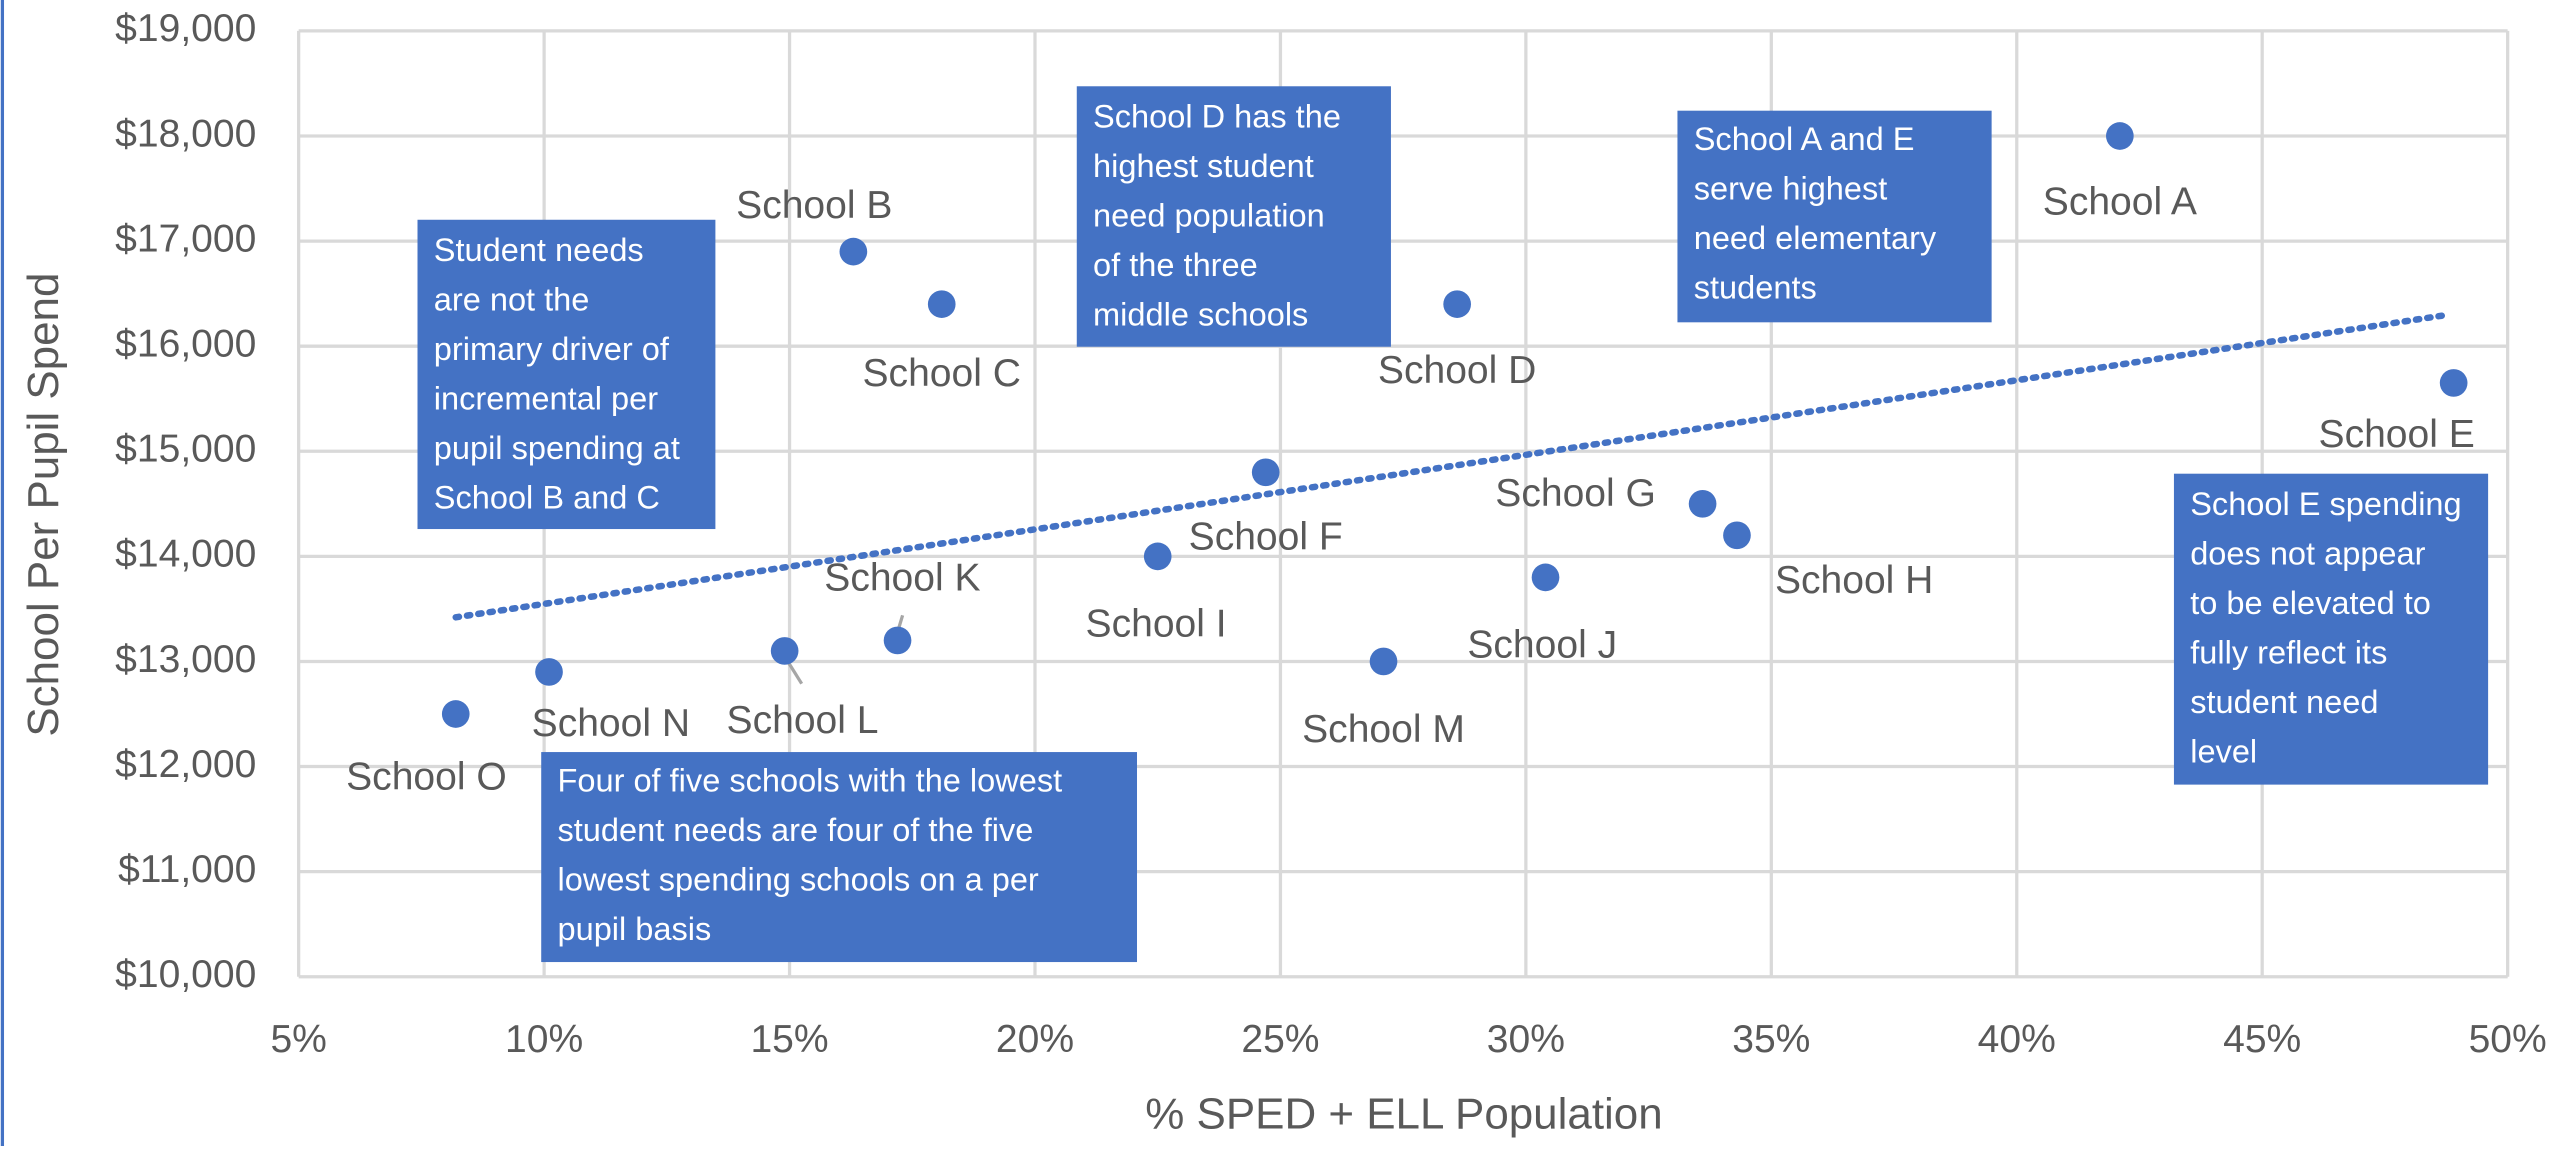 The image size is (2554, 1151). I want to click on point-label: School D, so click(1457, 370).